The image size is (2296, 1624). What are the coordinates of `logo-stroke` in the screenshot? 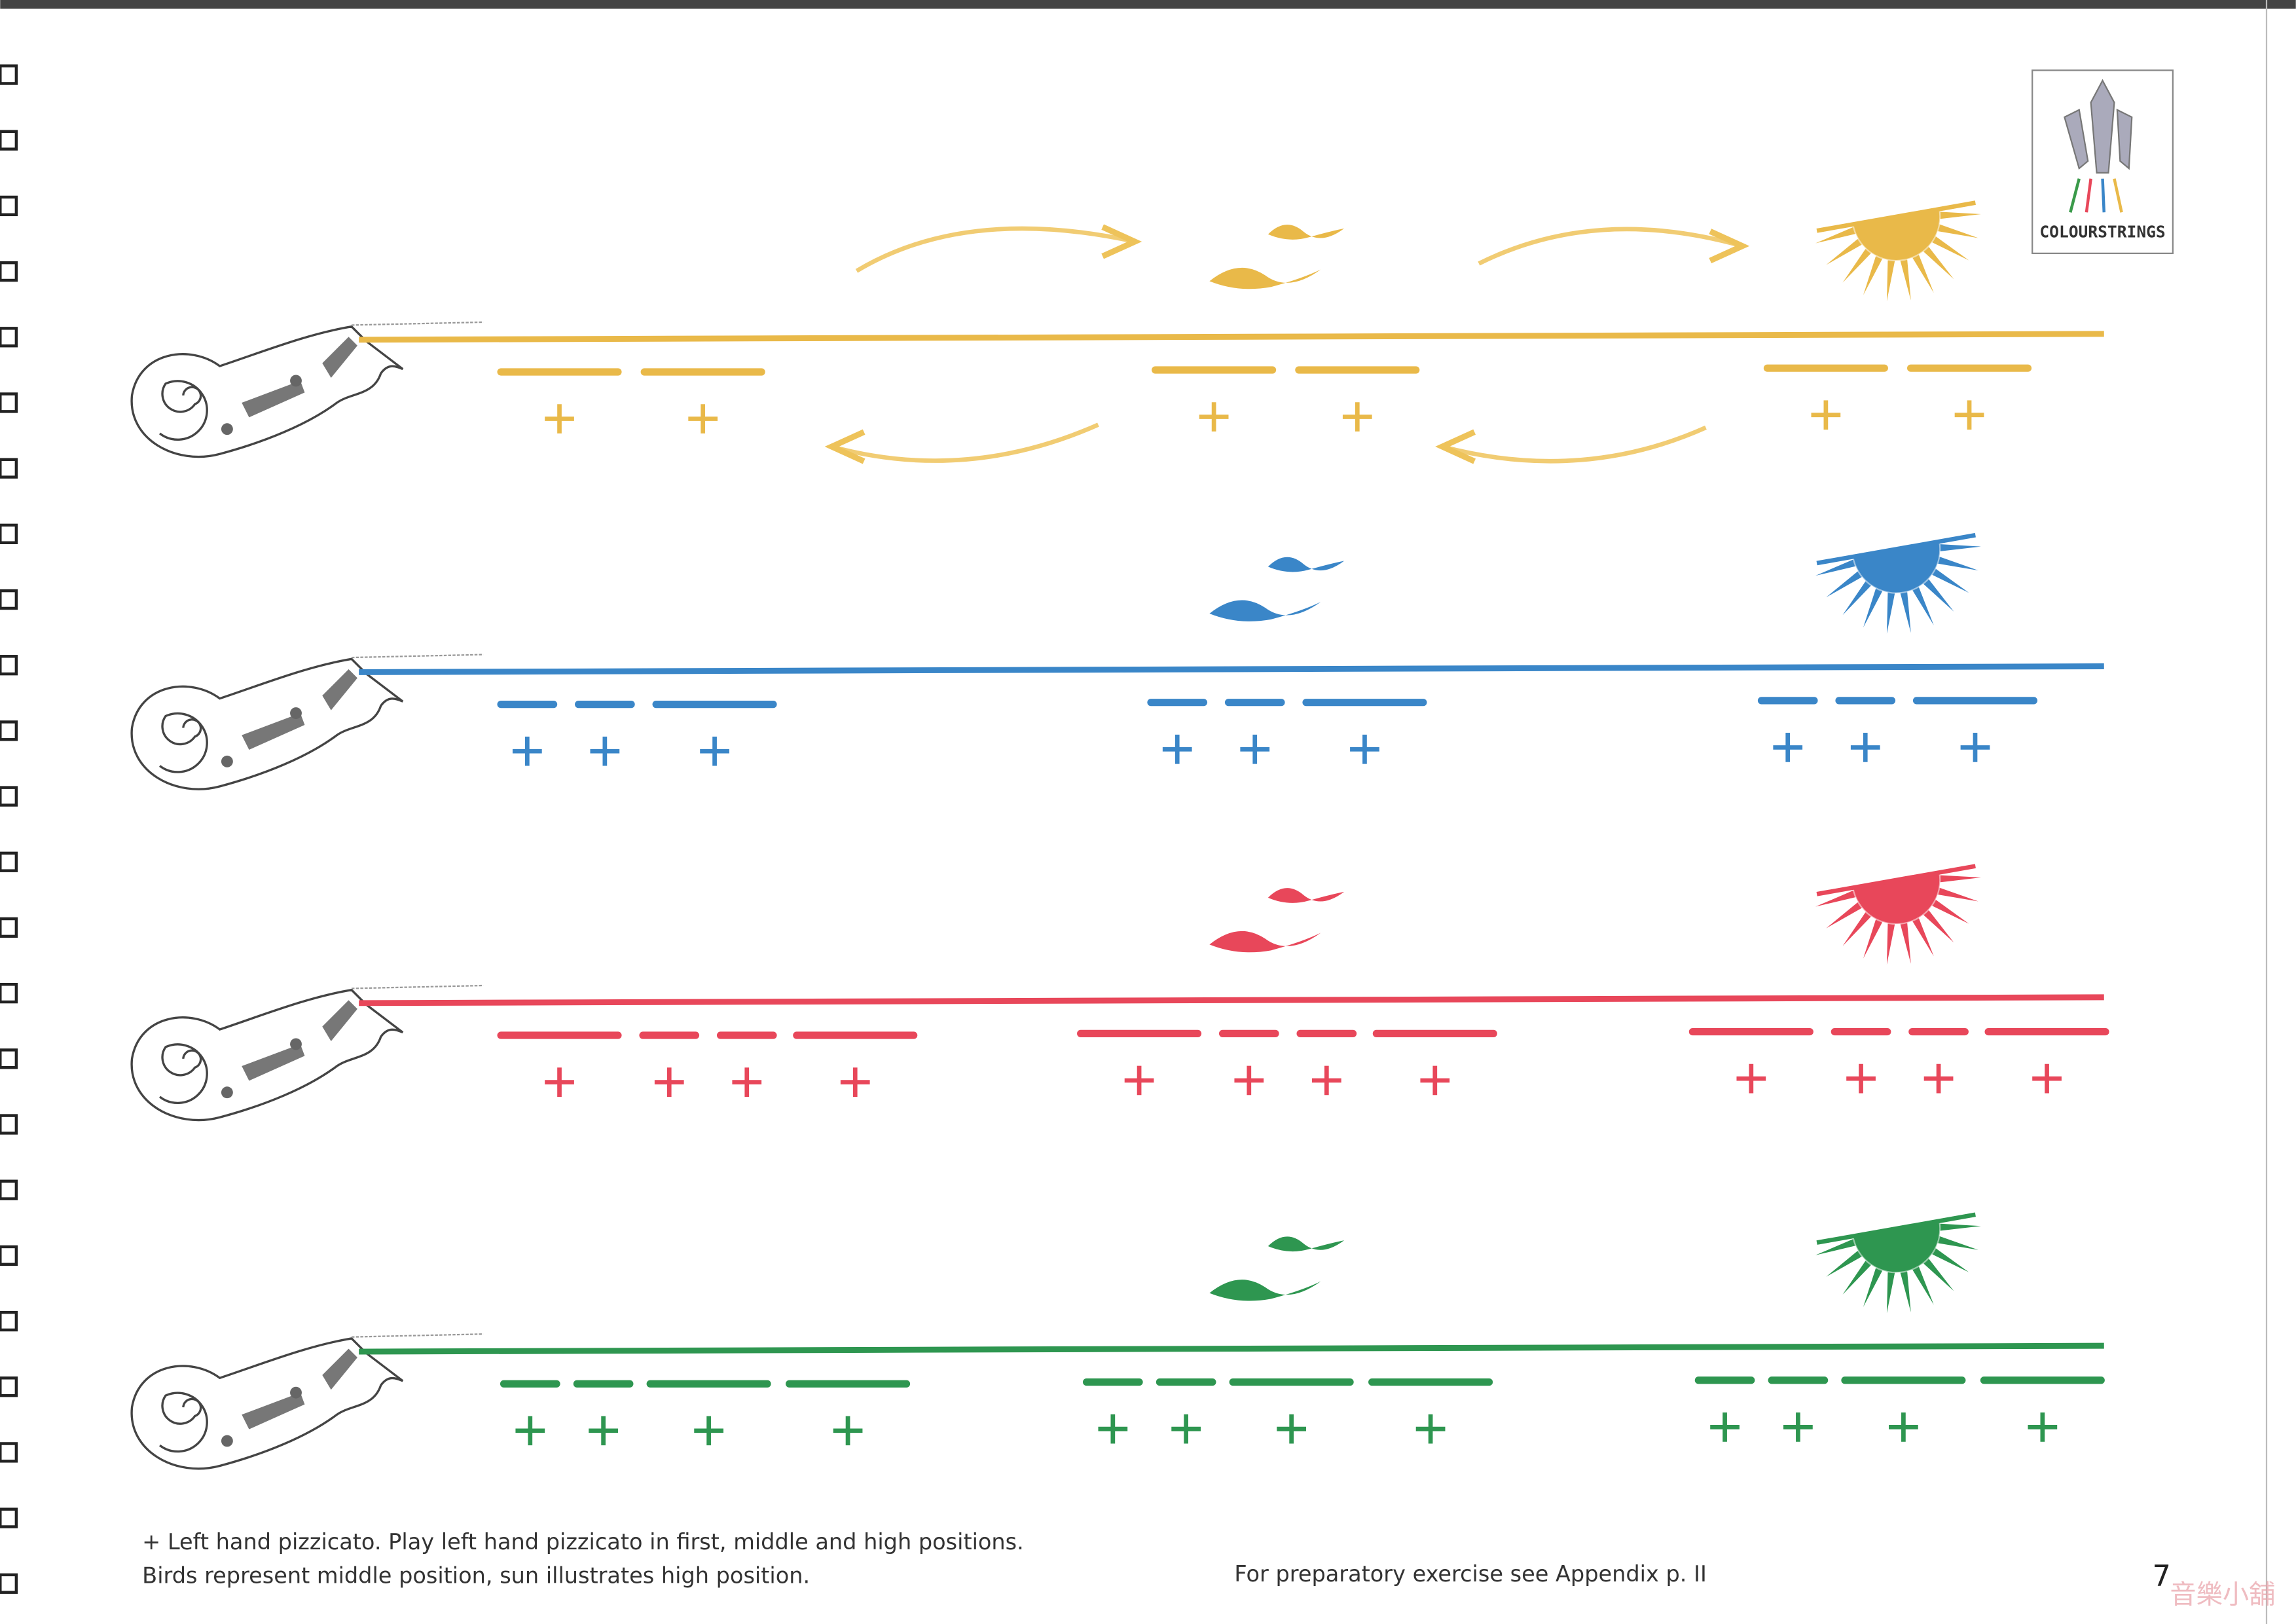 It's located at (2103, 195).